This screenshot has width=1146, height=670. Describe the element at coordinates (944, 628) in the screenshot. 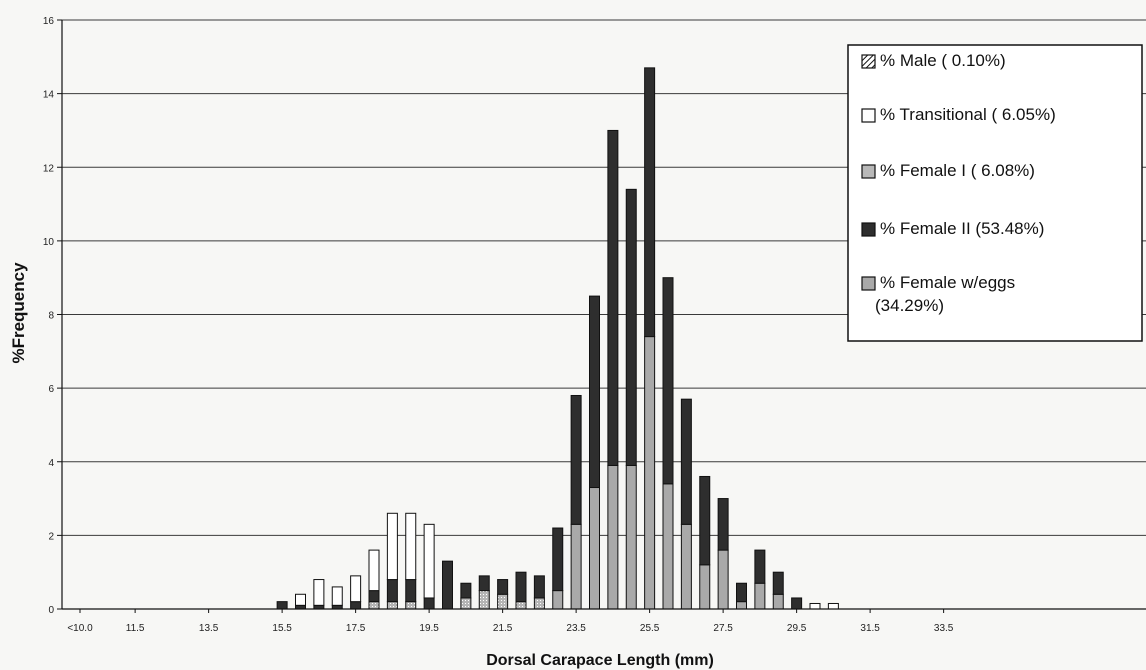

I see `x-tick-label: 33.5` at that location.